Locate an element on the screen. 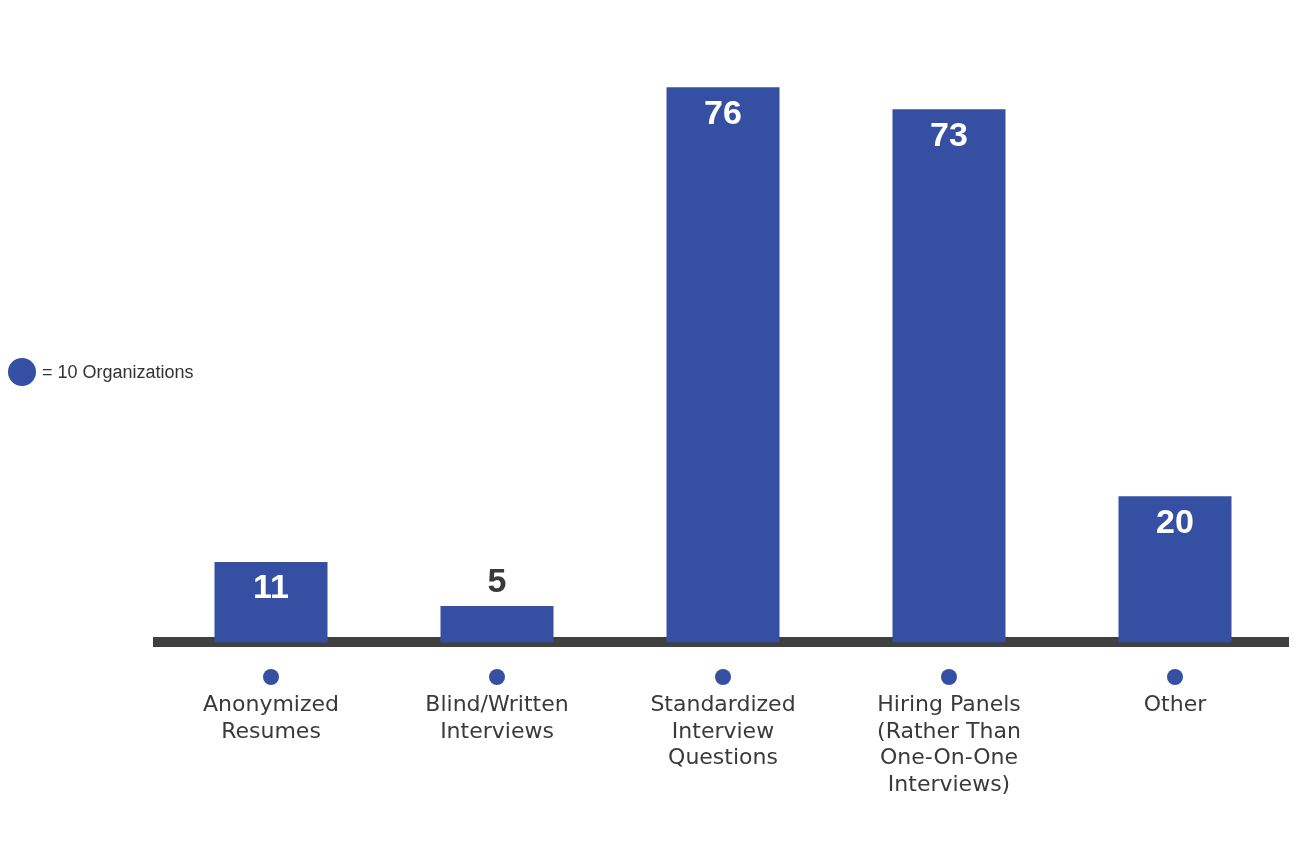 Image resolution: width=1307 pixels, height=850 pixels. data-label: 73 is located at coordinates (949, 133).